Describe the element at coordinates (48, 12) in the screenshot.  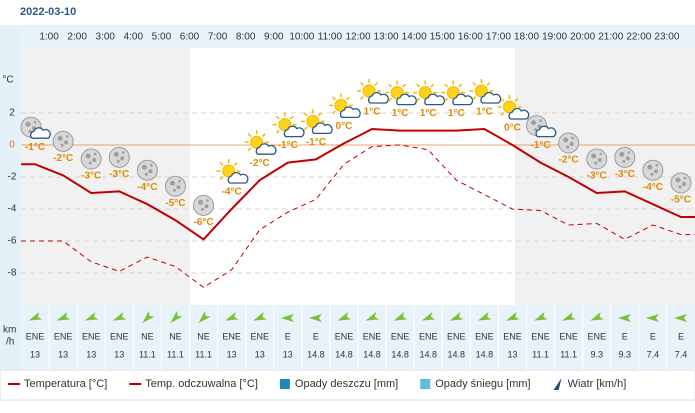
I see `chart-title: 2022-03-10` at that location.